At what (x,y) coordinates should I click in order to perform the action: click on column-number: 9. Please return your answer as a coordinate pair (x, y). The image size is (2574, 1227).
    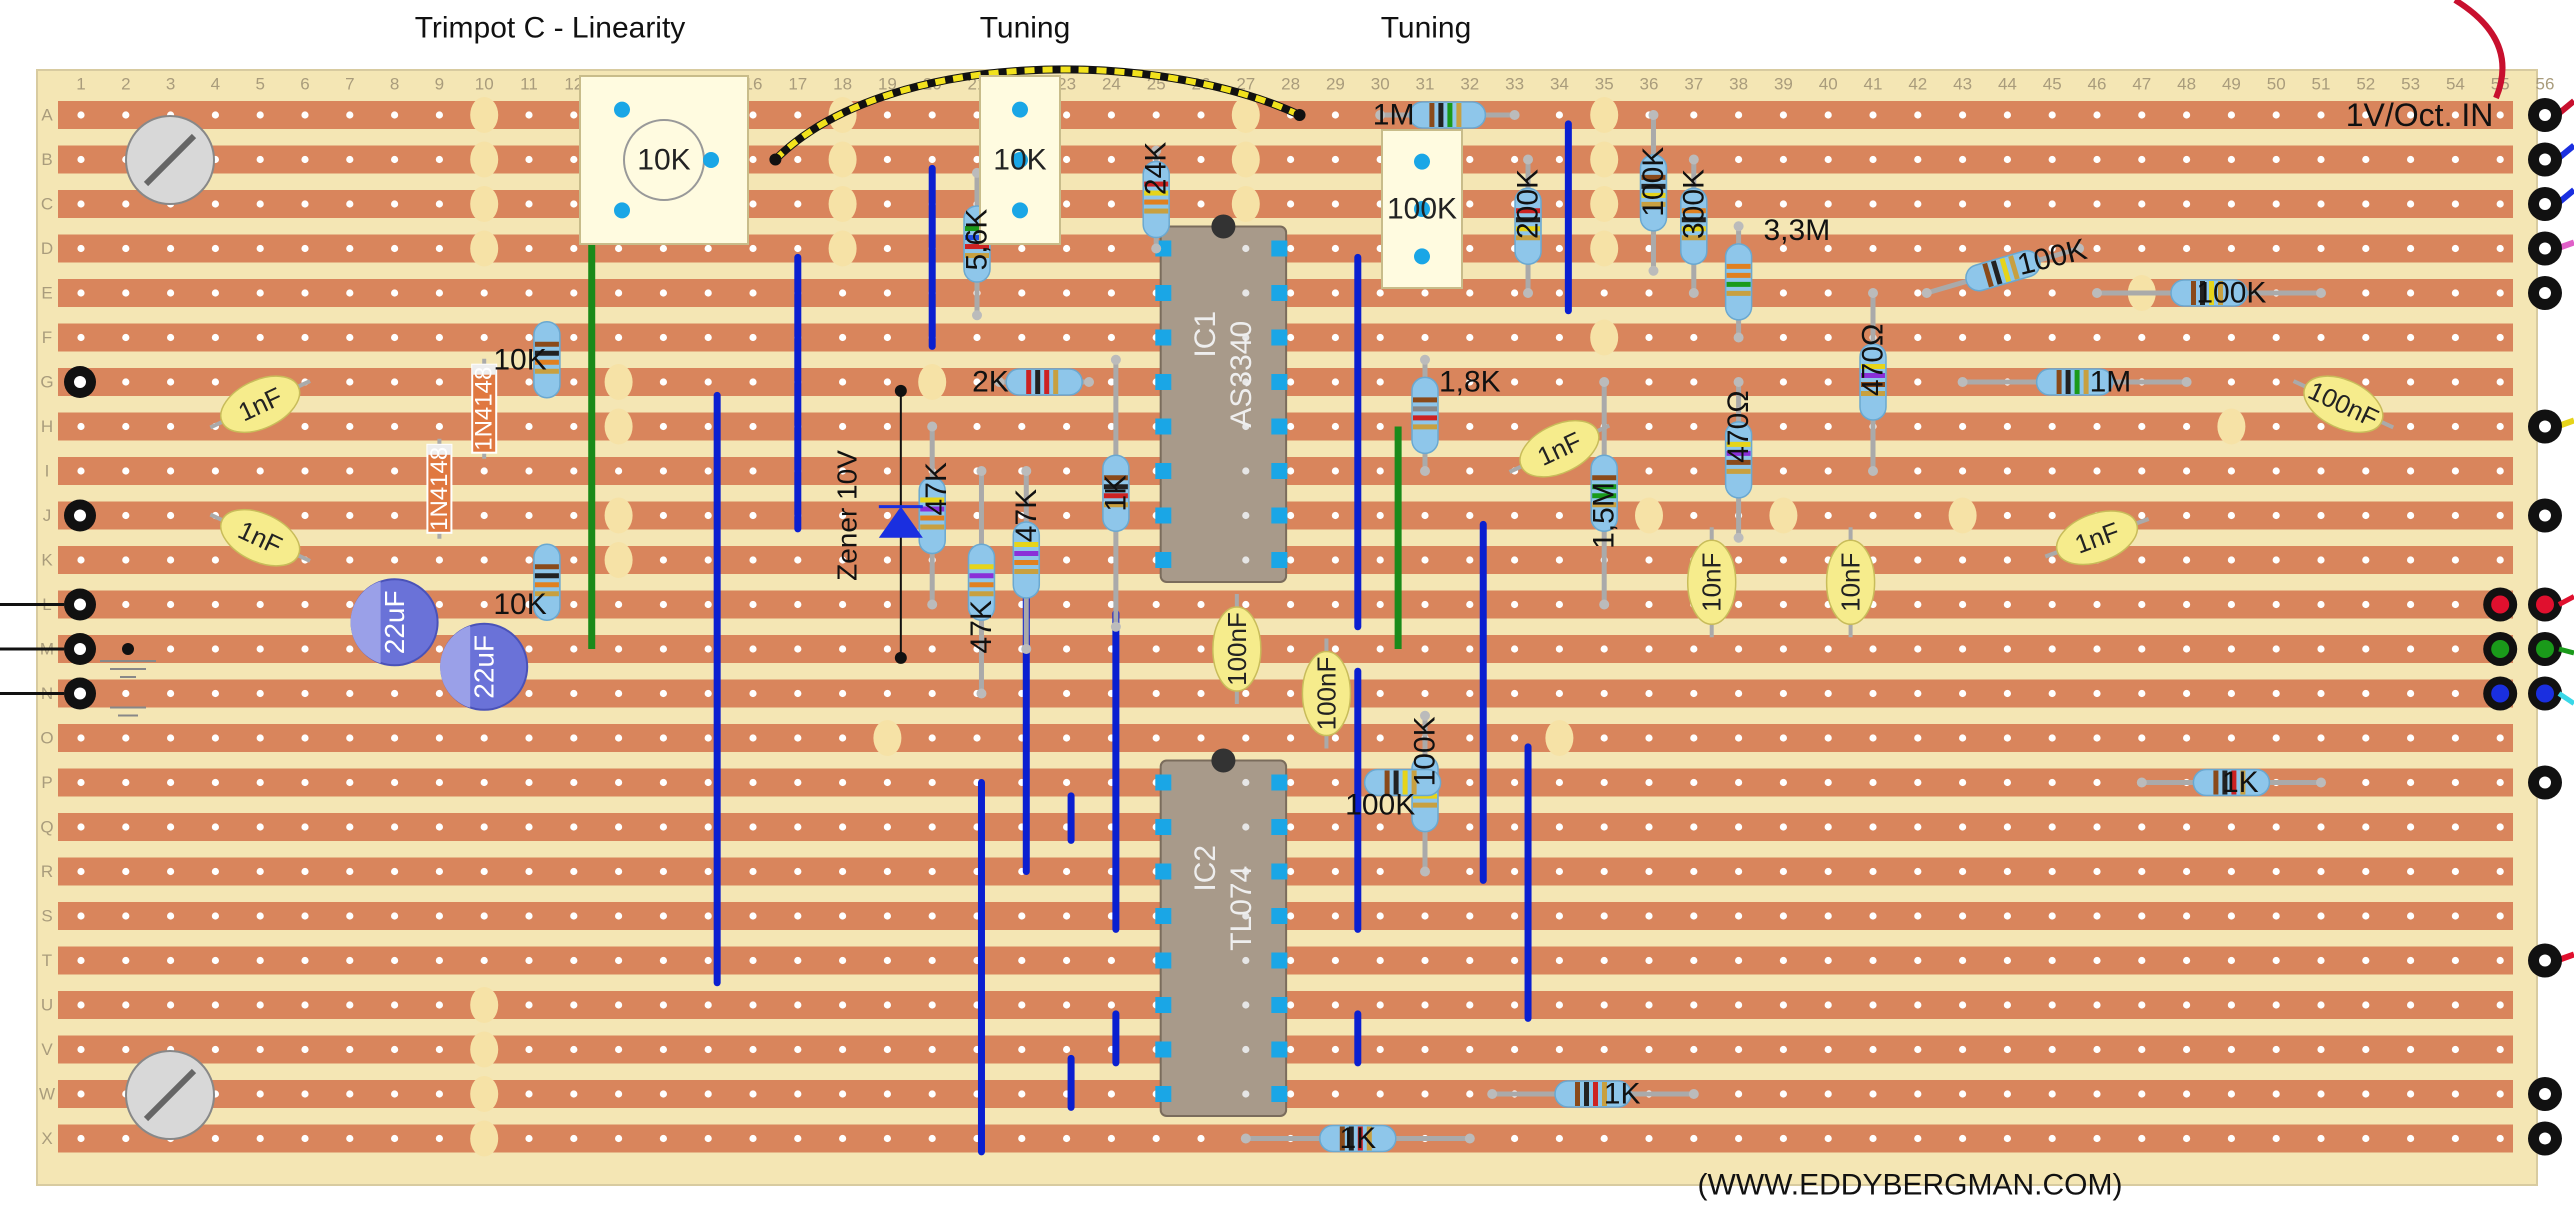
    Looking at the image, I should click on (439, 84).